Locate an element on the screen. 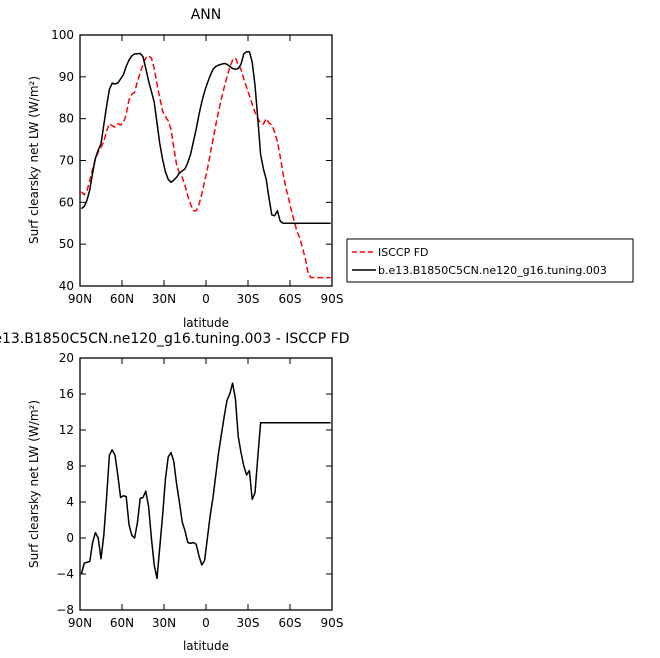 This screenshot has width=660, height=658. legend-label-1: ISCCP FD is located at coordinates (403, 252).